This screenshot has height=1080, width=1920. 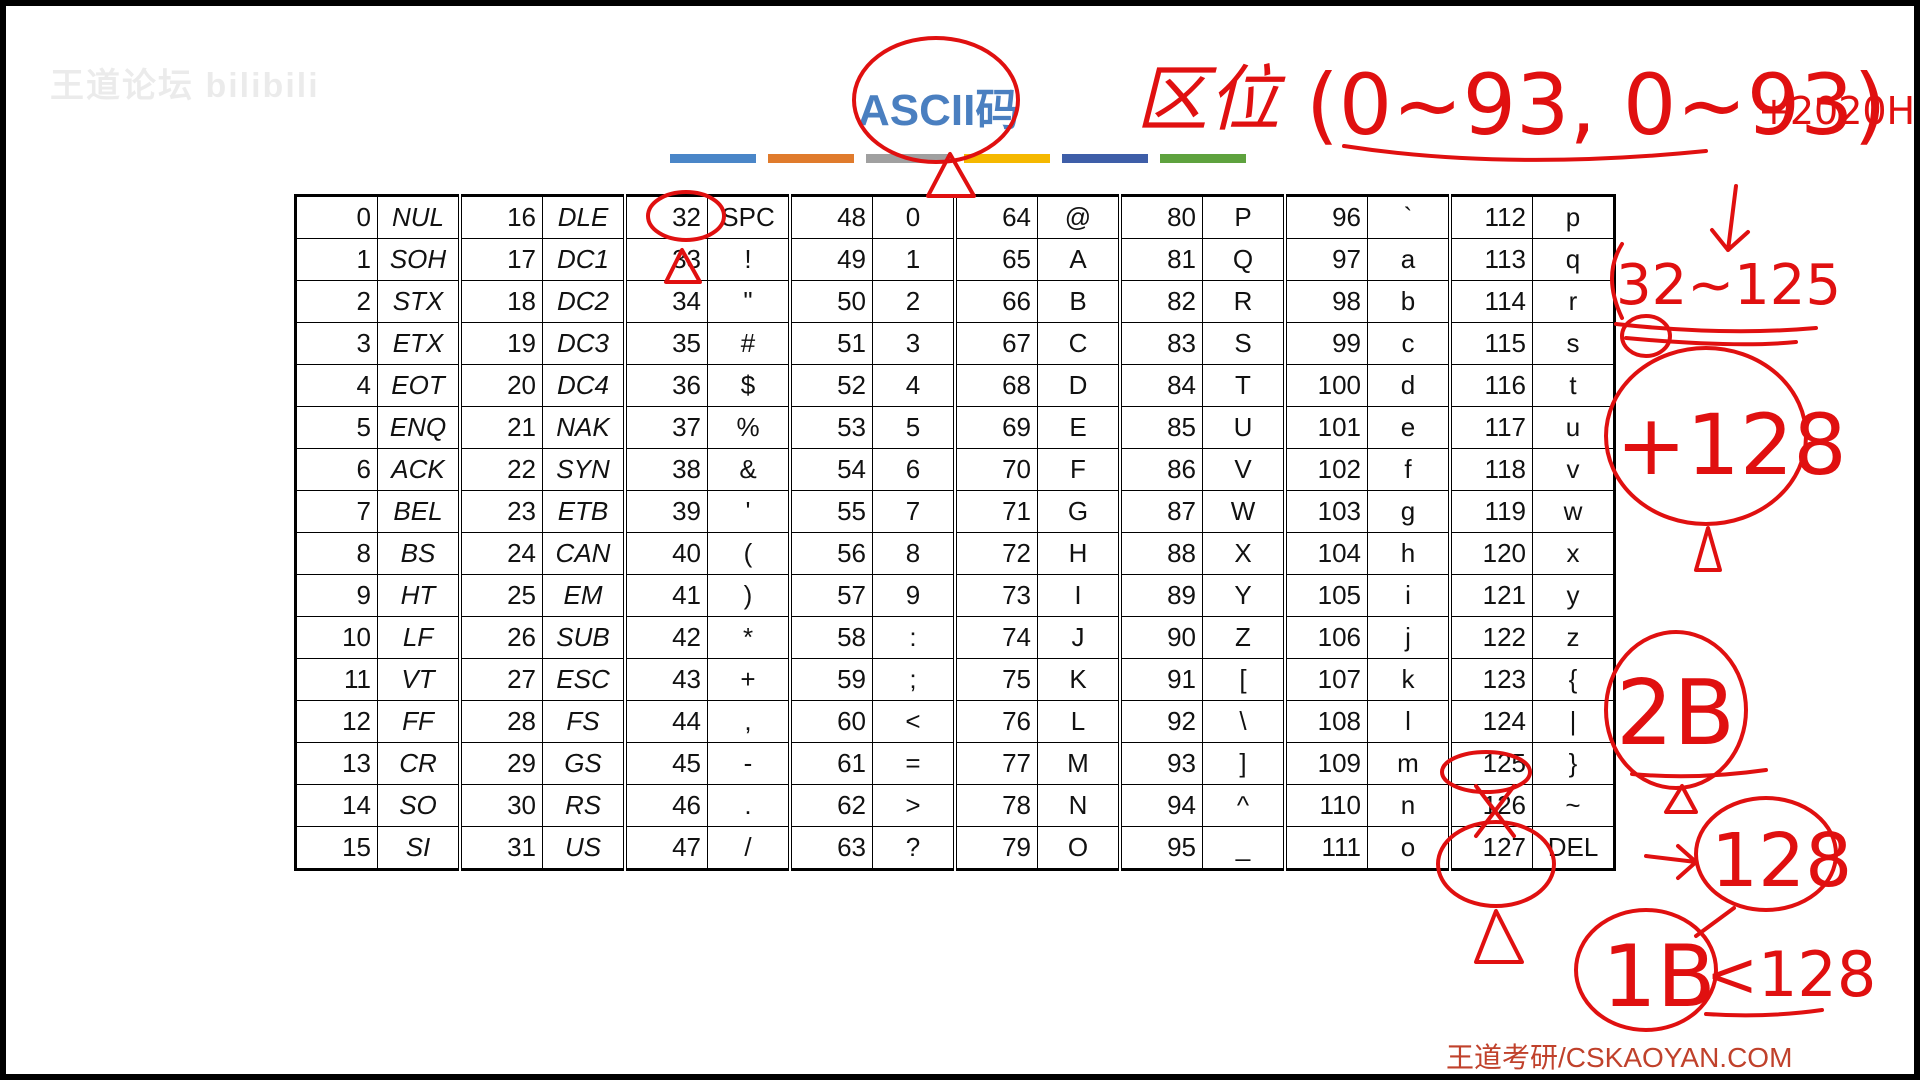 I want to click on ascii-code: 51, so click(x=831, y=343).